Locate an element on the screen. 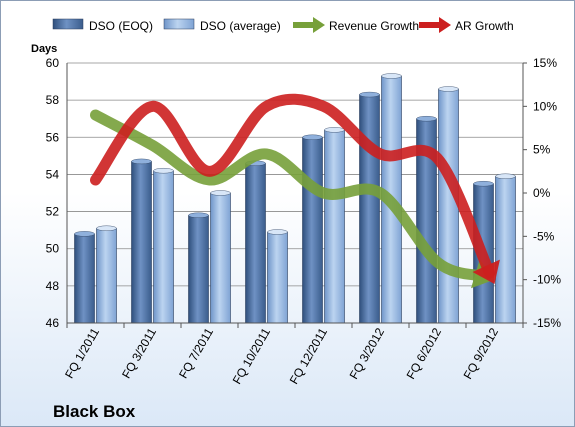  legend-label-dso-eoq: DSO (EOQ) is located at coordinates (121, 26).